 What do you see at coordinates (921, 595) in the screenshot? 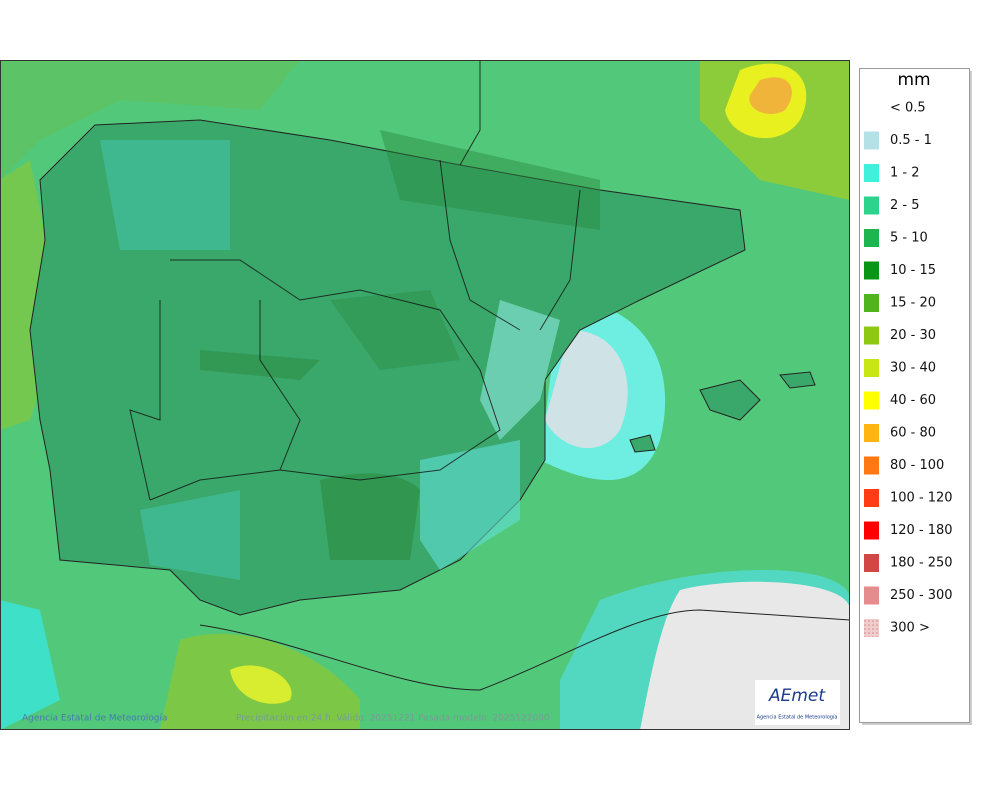
I see `legend-label: 250 - 300` at bounding box center [921, 595].